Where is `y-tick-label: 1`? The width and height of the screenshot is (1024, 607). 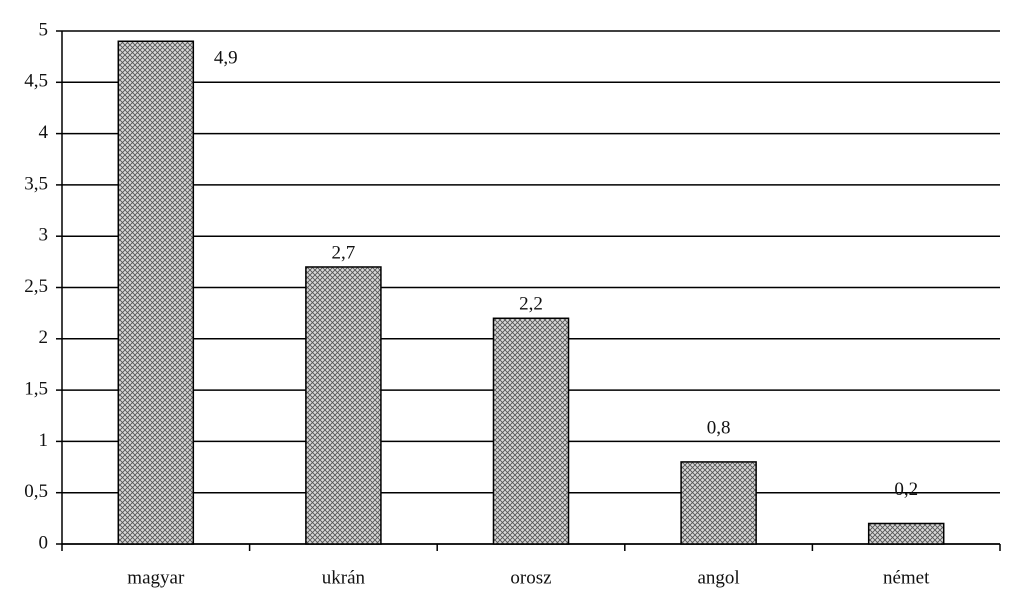 y-tick-label: 1 is located at coordinates (44, 440).